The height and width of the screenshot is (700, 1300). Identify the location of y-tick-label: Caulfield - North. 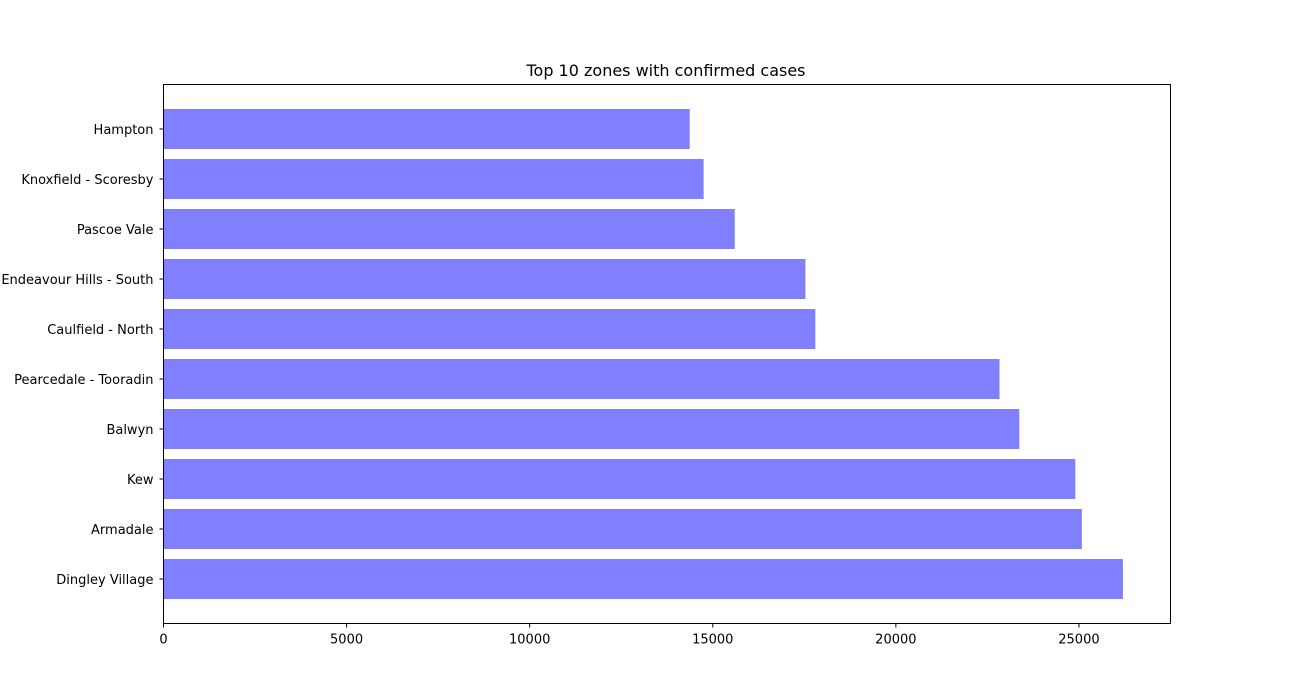
(100, 330).